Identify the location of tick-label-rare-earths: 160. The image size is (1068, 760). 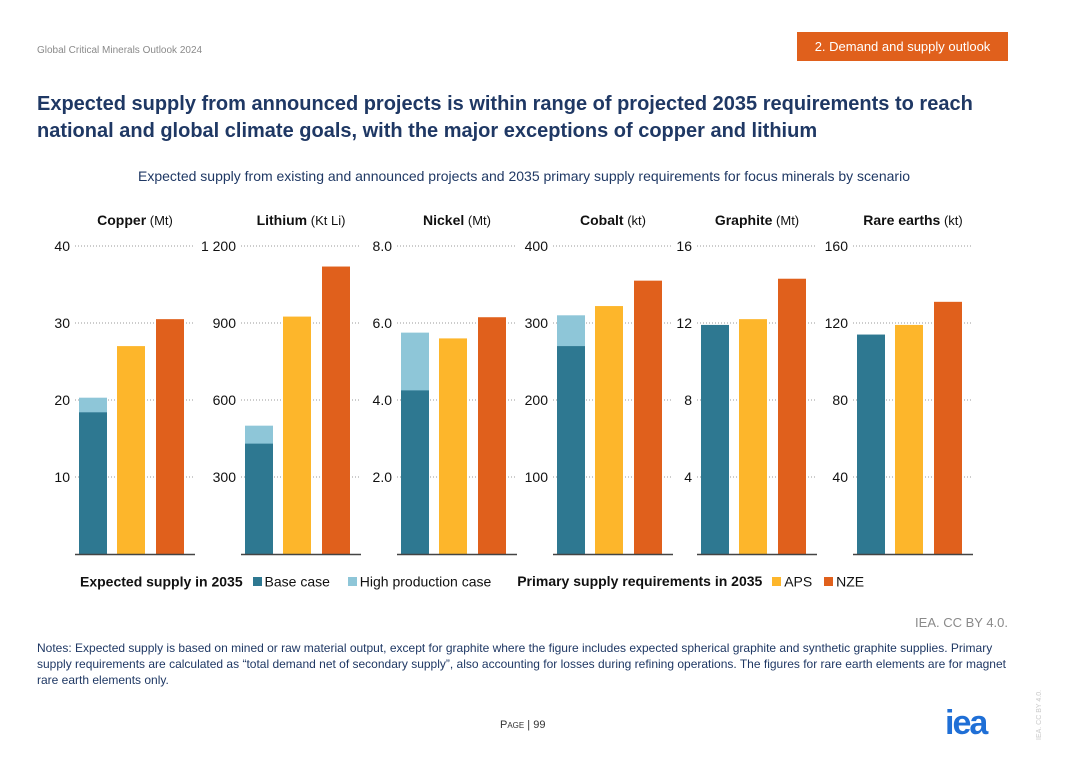
(837, 246).